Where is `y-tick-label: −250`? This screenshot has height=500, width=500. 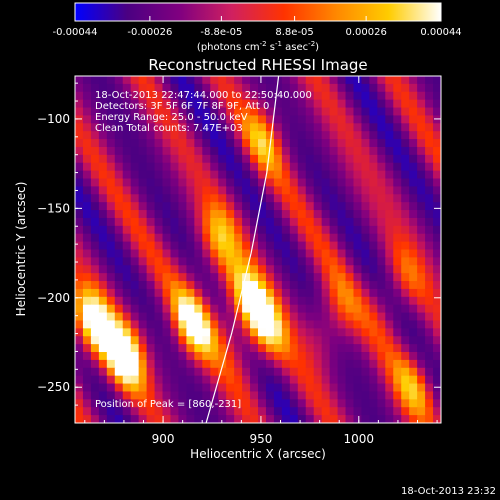
y-tick-label: −250 is located at coordinates (53, 387).